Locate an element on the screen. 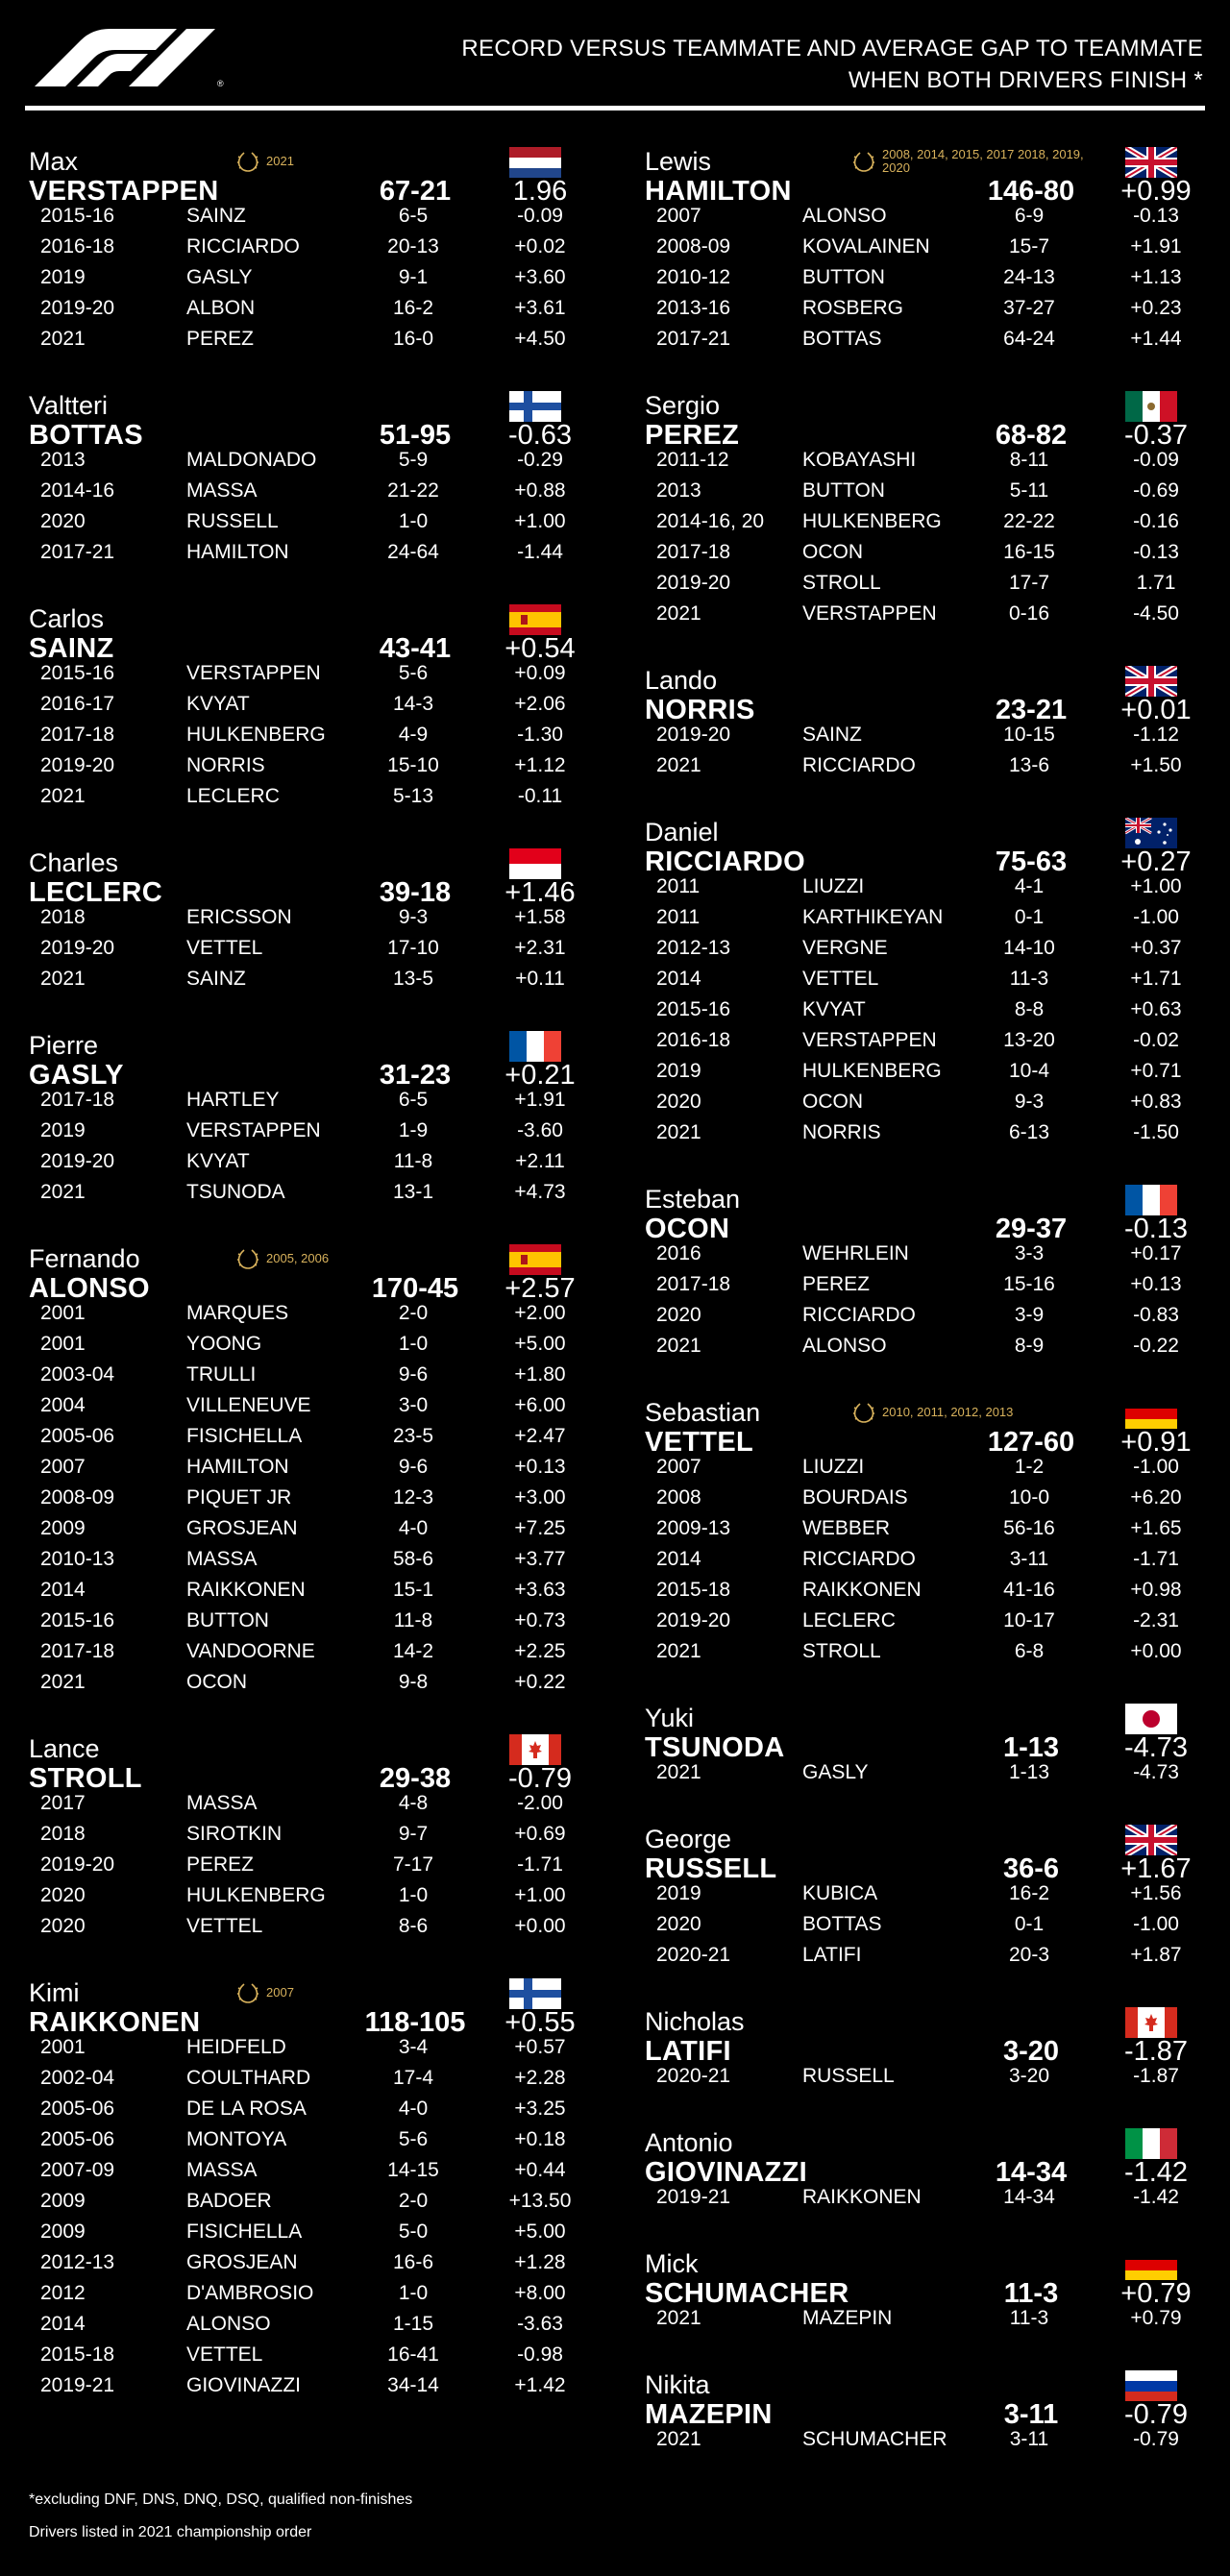 This screenshot has height=2576, width=1230. teammate-record: 1-0 is located at coordinates (414, 1895).